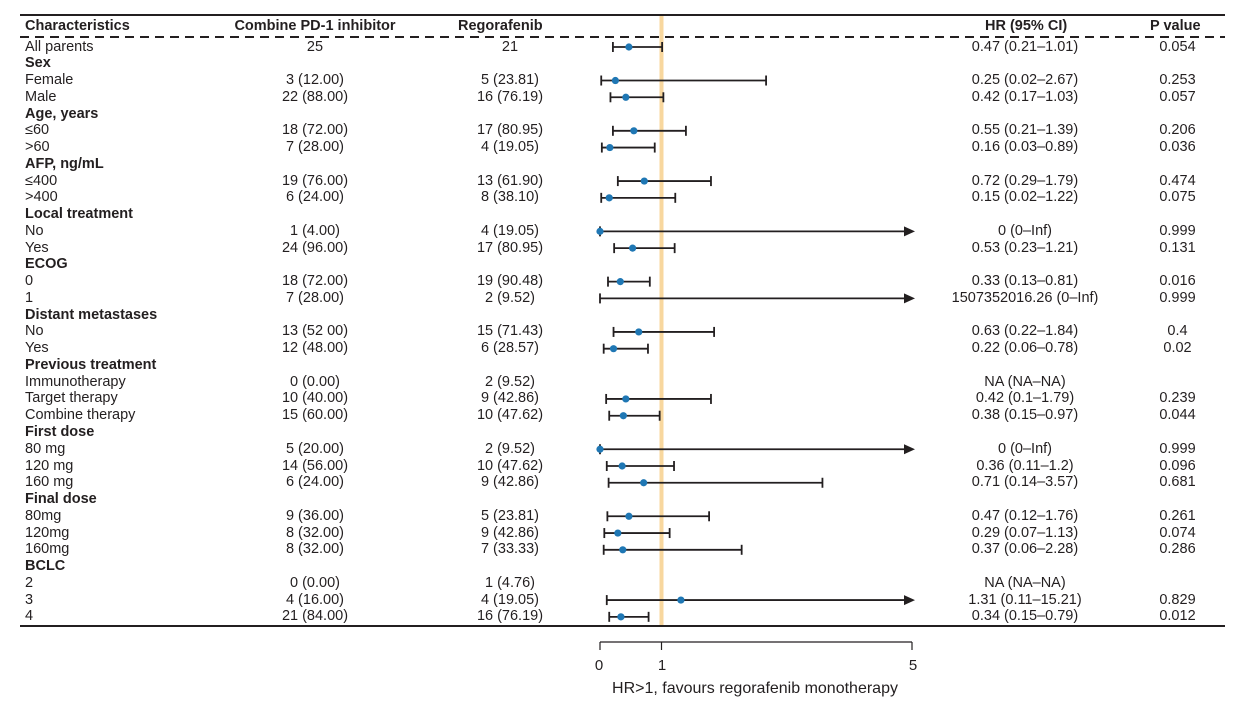 This screenshot has width=1255, height=704. I want to click on hr-ci-text: 0.55 (0.21–1.39), so click(1025, 130).